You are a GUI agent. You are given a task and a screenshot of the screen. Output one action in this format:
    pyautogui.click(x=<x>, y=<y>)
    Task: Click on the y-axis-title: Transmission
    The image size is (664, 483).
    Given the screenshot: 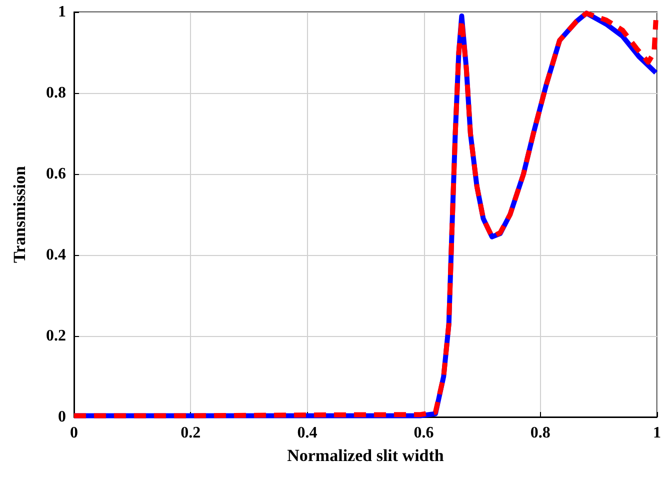 What is the action you would take?
    pyautogui.click(x=19, y=214)
    